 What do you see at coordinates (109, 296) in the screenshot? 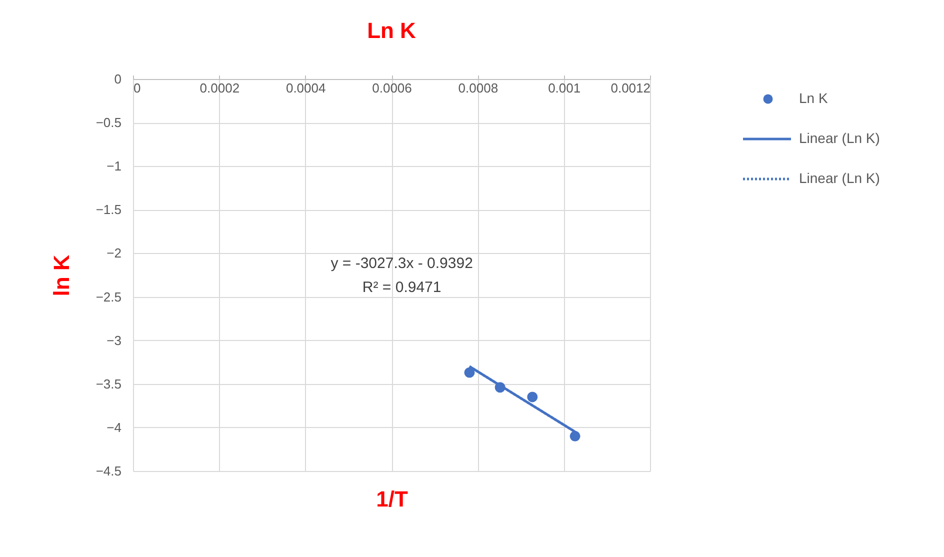
I see `y-tick-label: −2.5` at bounding box center [109, 296].